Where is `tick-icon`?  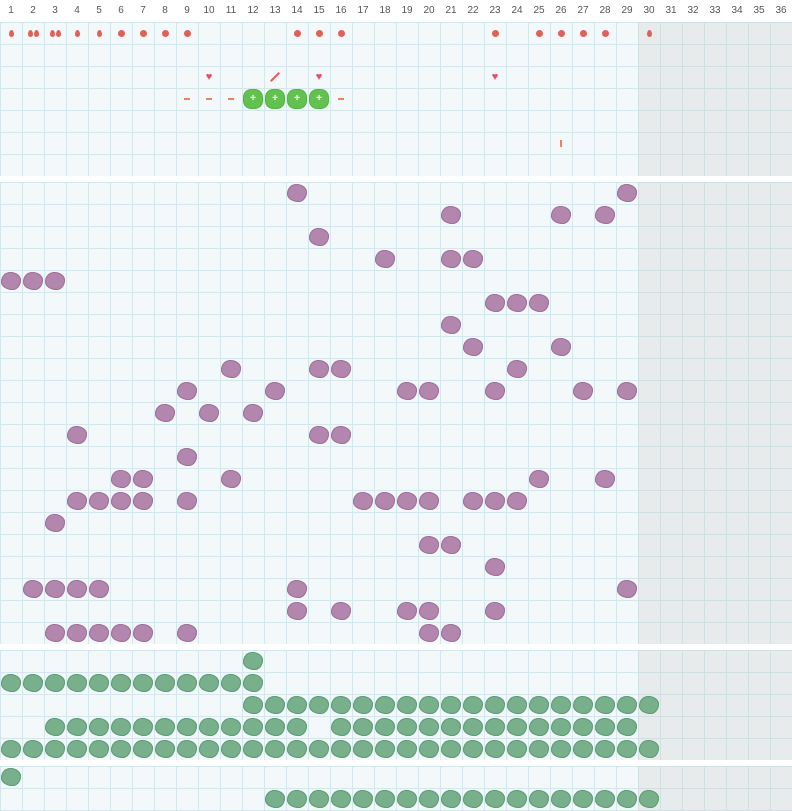 tick-icon is located at coordinates (561, 143).